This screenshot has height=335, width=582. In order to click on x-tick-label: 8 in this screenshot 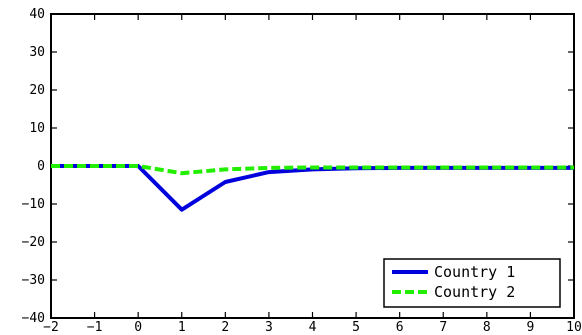, I will do `click(487, 327)`.